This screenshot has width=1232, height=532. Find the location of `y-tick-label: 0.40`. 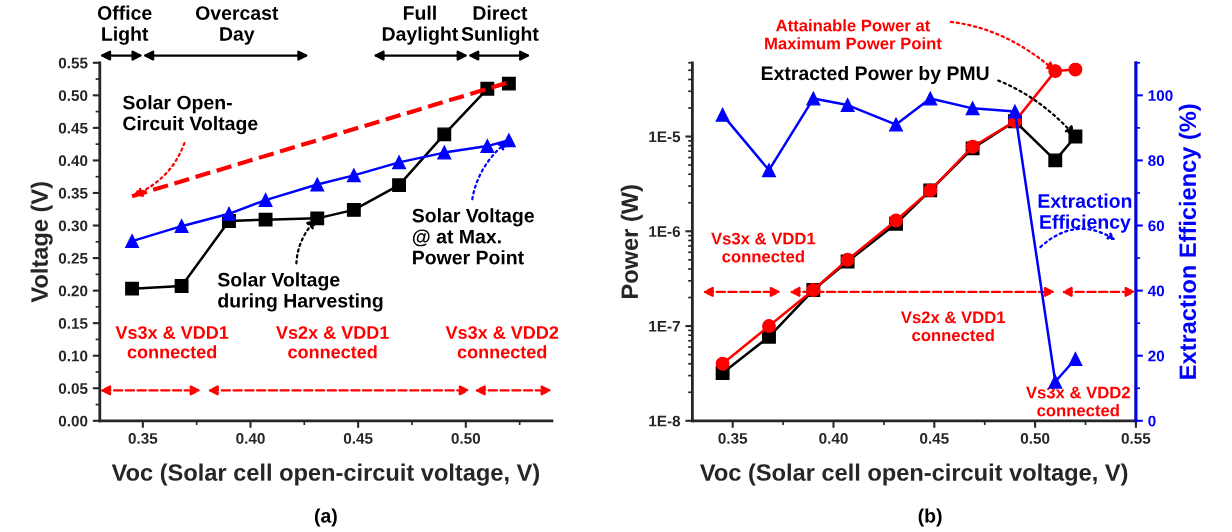

y-tick-label: 0.40 is located at coordinates (73, 161).